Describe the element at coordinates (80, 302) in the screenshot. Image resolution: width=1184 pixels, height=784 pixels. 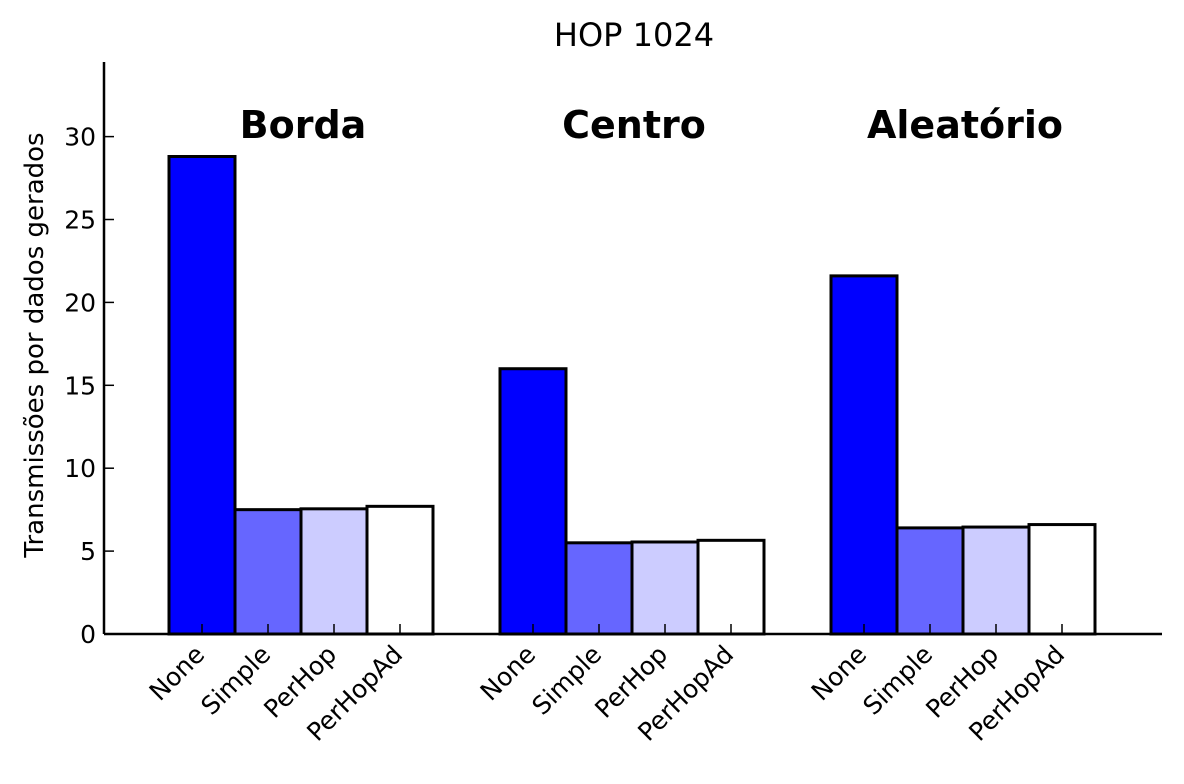
I see `y-tick-label: 20` at that location.